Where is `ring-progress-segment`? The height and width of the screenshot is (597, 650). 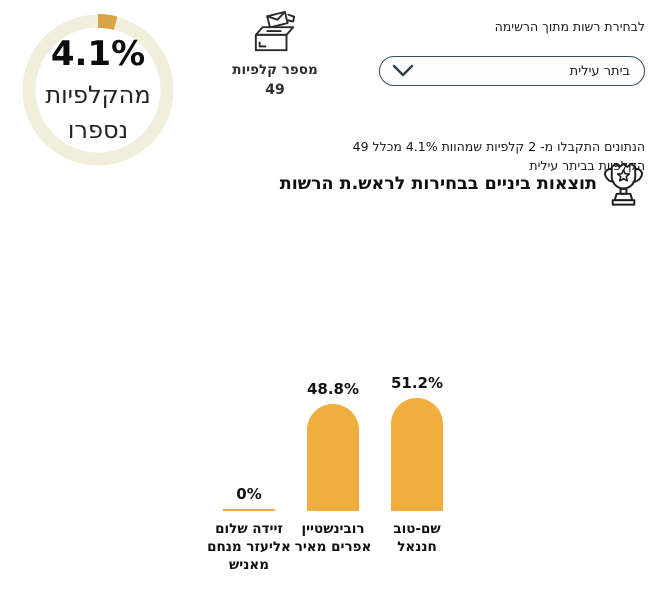
ring-progress-segment is located at coordinates (98, 90).